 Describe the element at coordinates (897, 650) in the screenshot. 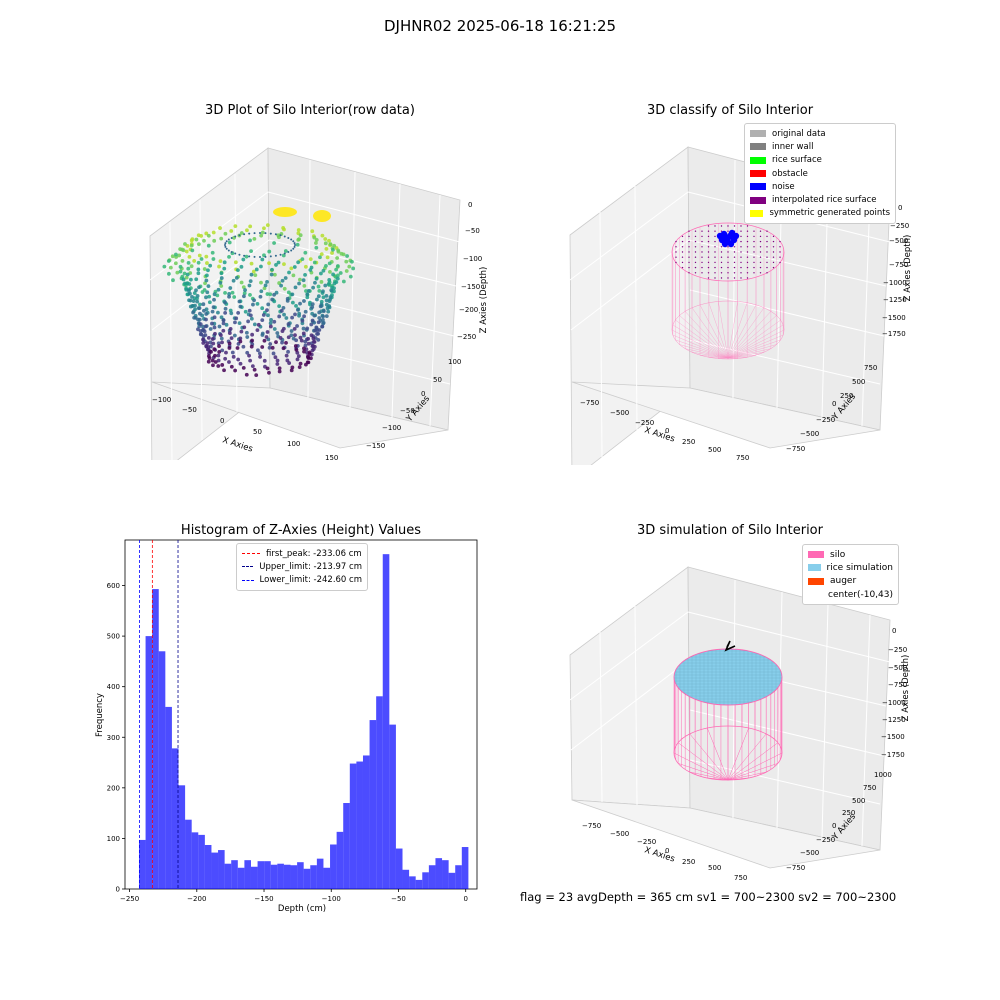

I see `p4-ztick: −250` at that location.